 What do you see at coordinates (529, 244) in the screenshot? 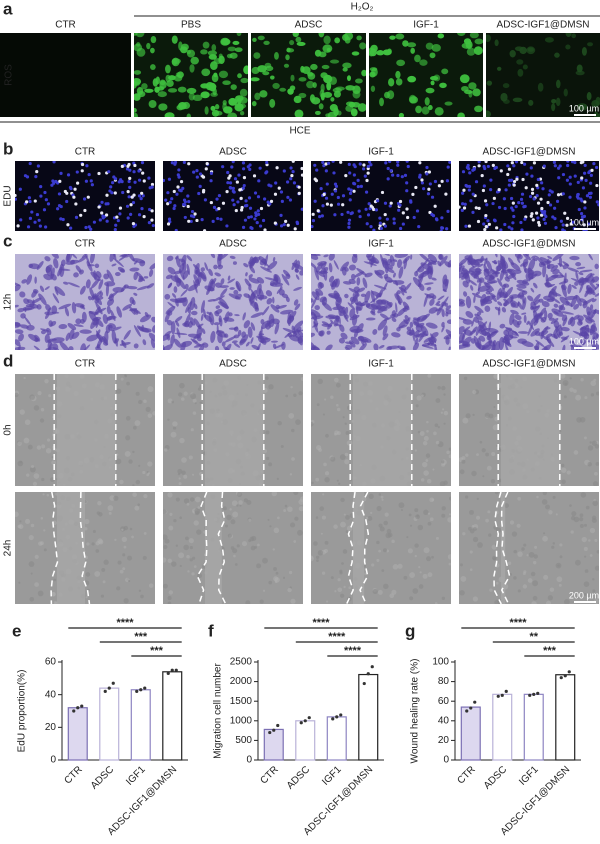
I see `column-label: ADSC-IGF1@DMSN` at bounding box center [529, 244].